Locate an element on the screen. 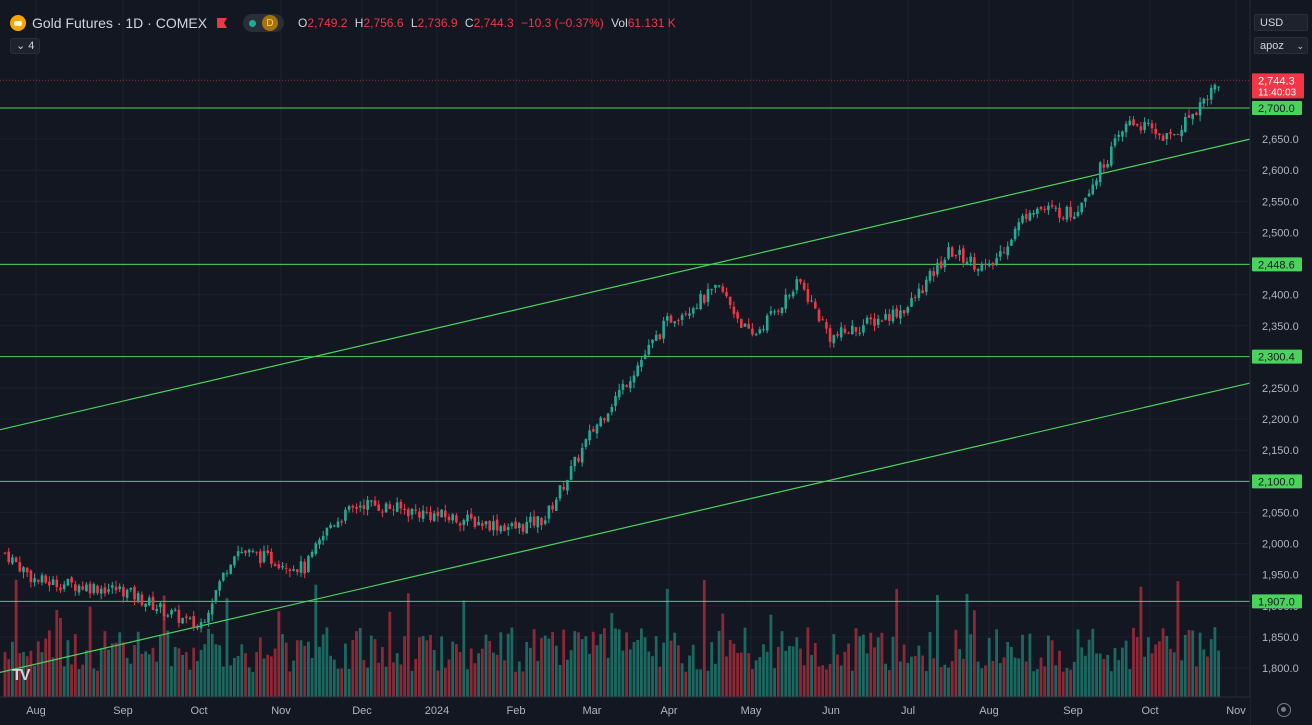  time-axis is located at coordinates (625, 711).